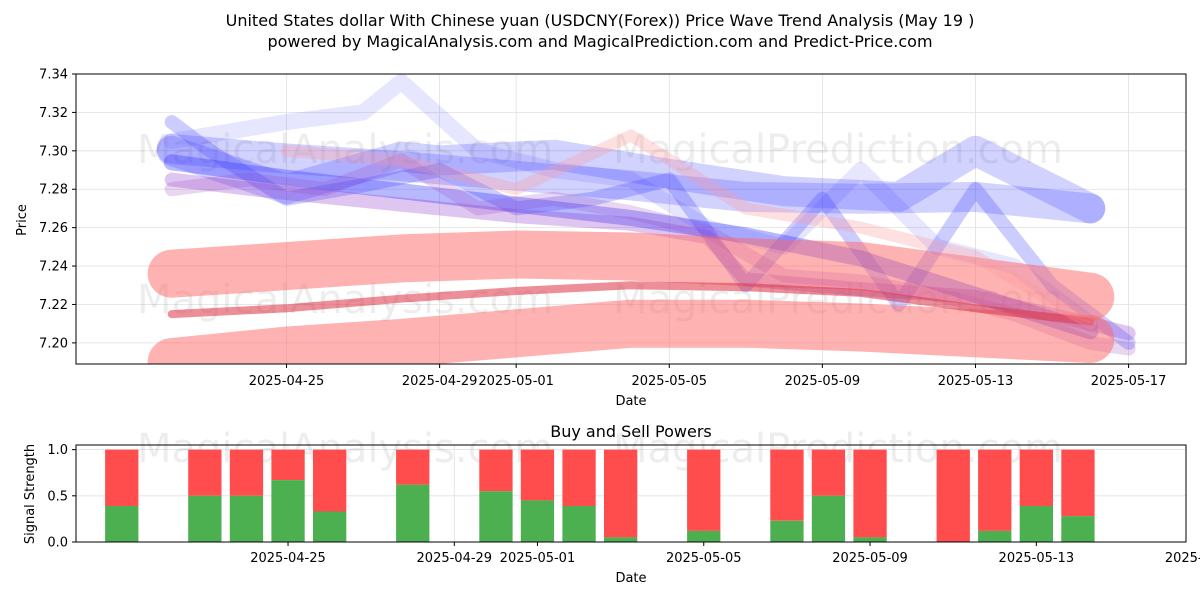 This screenshot has width=1200, height=600. I want to click on price-y-tick-label: 7.28, so click(53, 190).